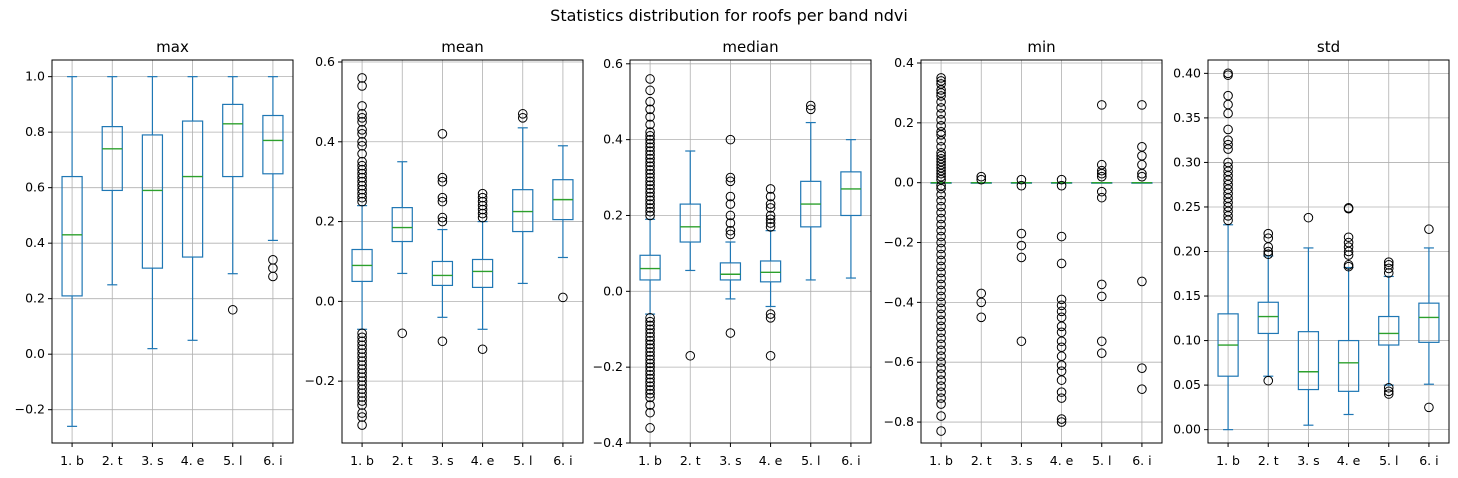 This screenshot has height=478, width=1458. I want to click on y-tick-label: 0.4, so click(904, 62).